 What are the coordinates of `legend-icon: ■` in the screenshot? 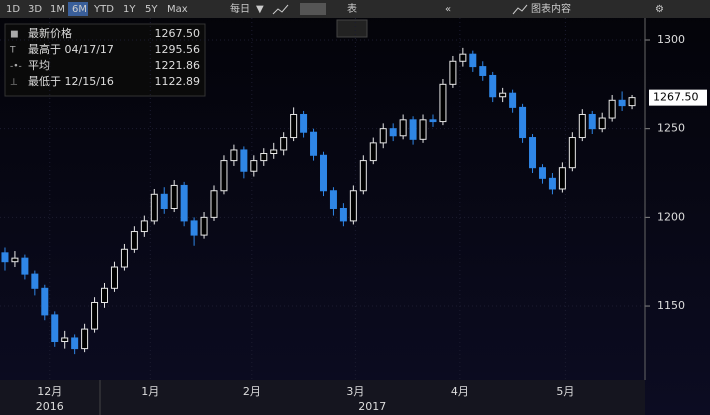 It's located at (14, 35).